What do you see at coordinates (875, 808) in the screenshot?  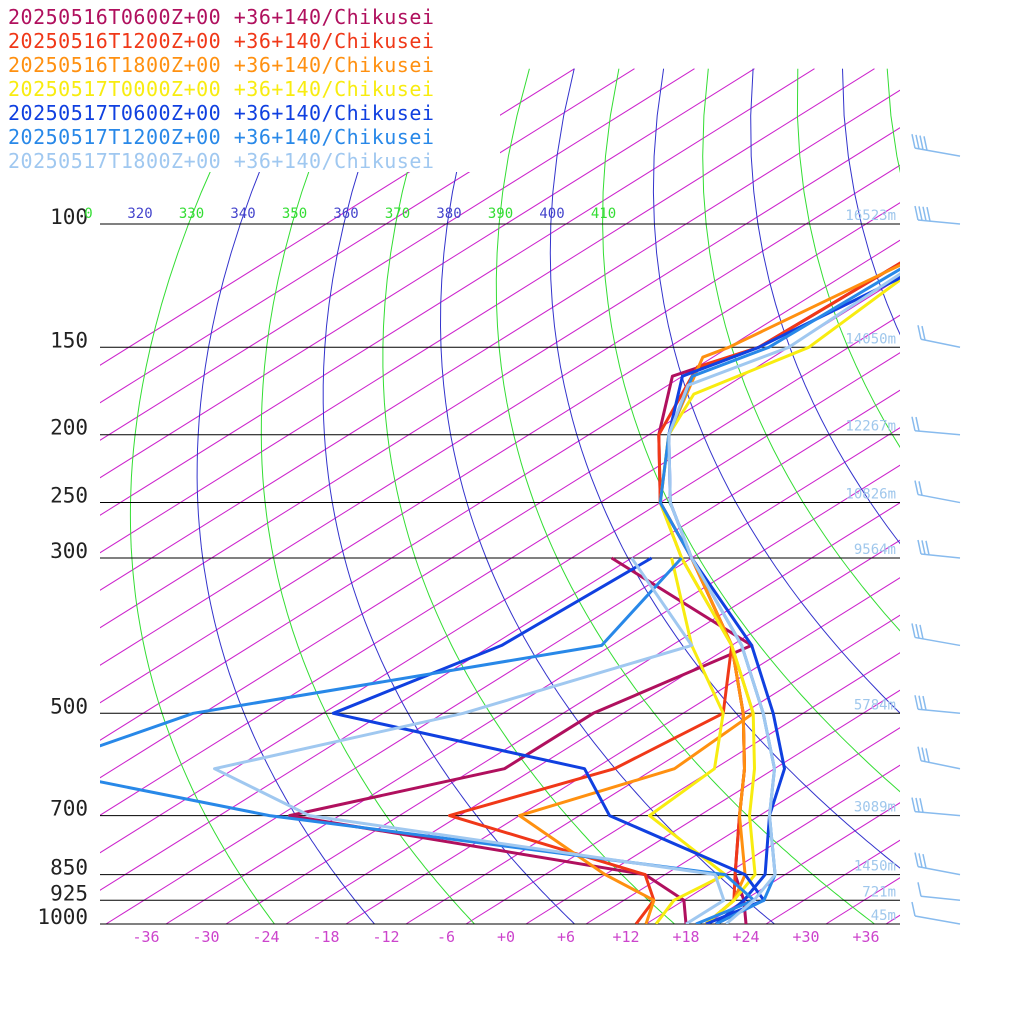 I see `height-label: 3089m` at bounding box center [875, 808].